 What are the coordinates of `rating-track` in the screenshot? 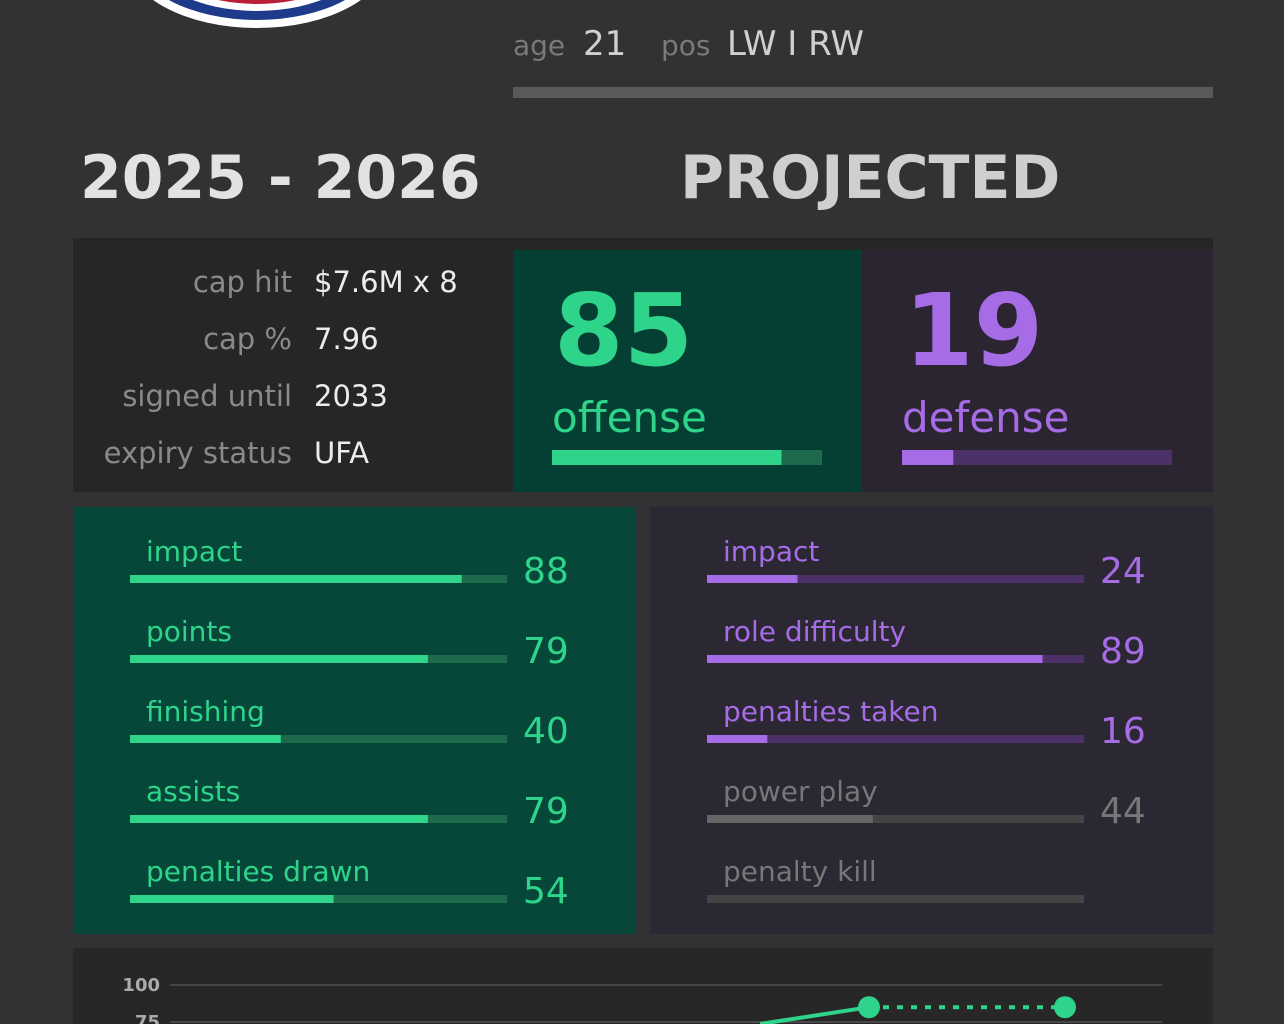 It's located at (1037, 457).